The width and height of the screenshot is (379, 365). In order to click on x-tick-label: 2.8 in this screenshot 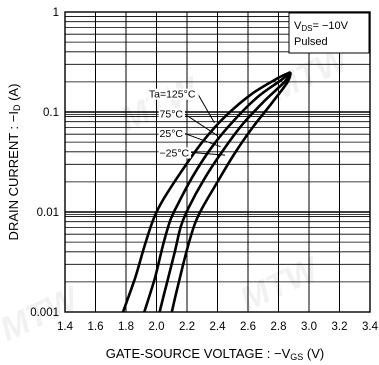, I will do `click(279, 327)`.